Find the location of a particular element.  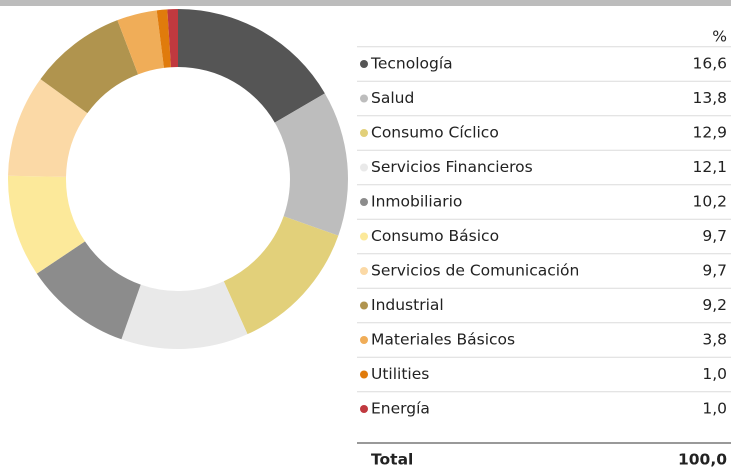

category-label: Consumo Cíclico is located at coordinates (435, 133).